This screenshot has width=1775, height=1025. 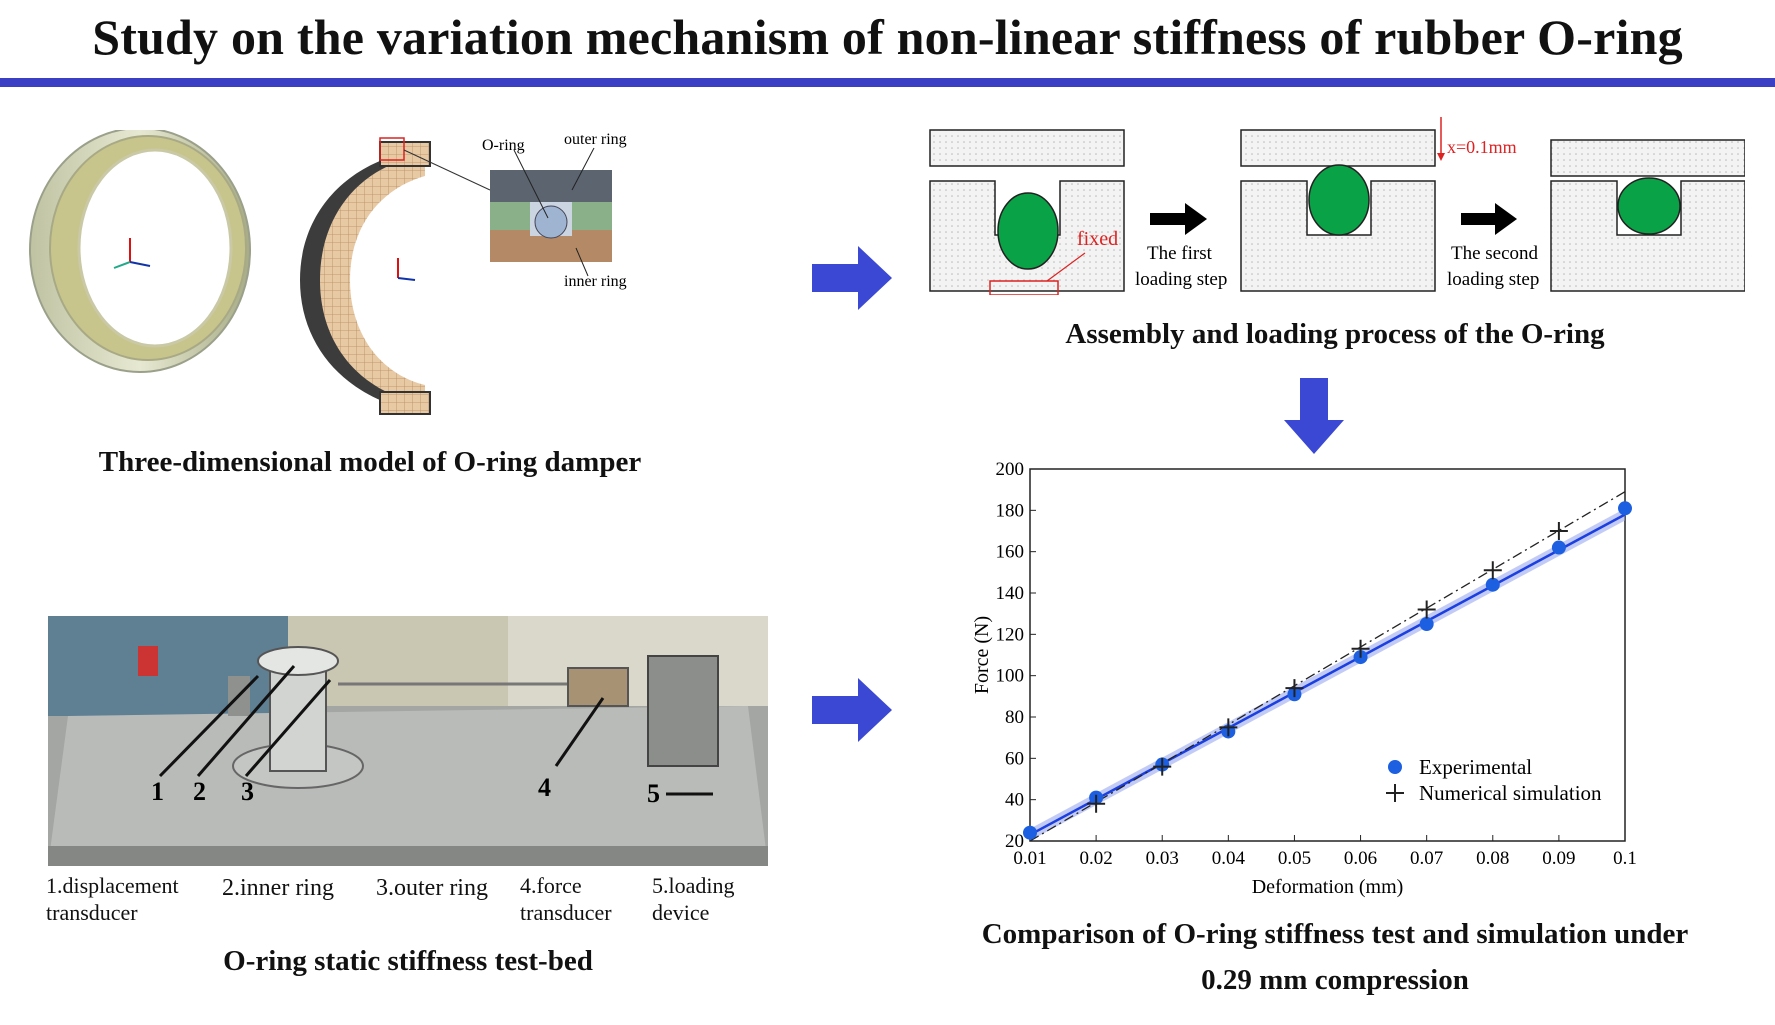 What do you see at coordinates (1625, 858) in the screenshot?
I see `x-tick-label: 0.1` at bounding box center [1625, 858].